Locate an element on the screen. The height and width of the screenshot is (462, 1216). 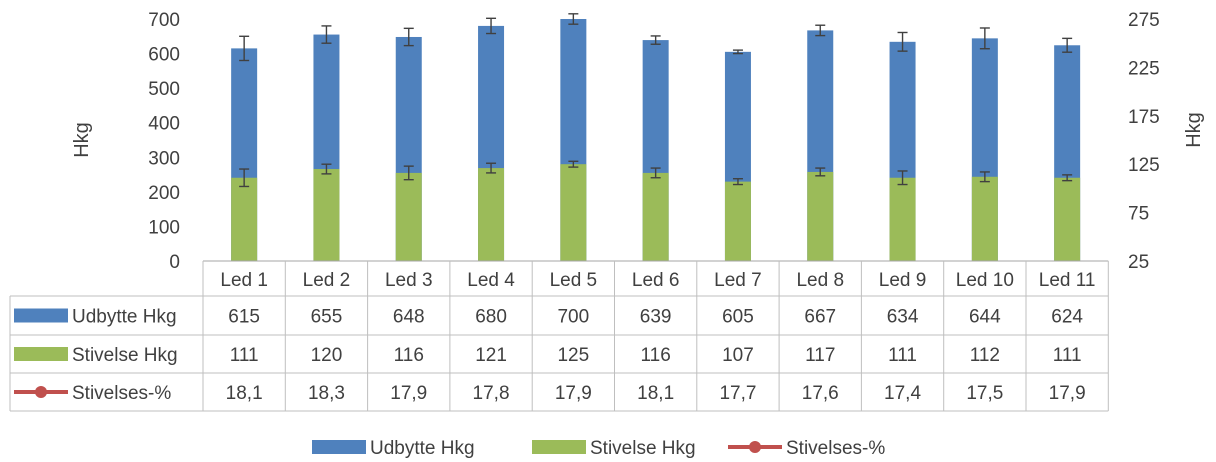
y-tick-label: 300 is located at coordinates (164, 158).